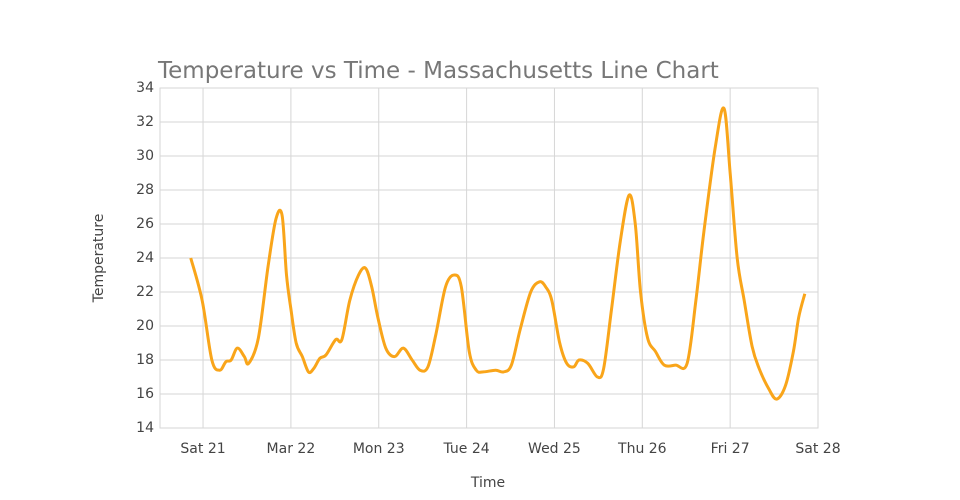 This screenshot has height=500, width=960. I want to click on y-tick-label: 16, so click(145, 394).